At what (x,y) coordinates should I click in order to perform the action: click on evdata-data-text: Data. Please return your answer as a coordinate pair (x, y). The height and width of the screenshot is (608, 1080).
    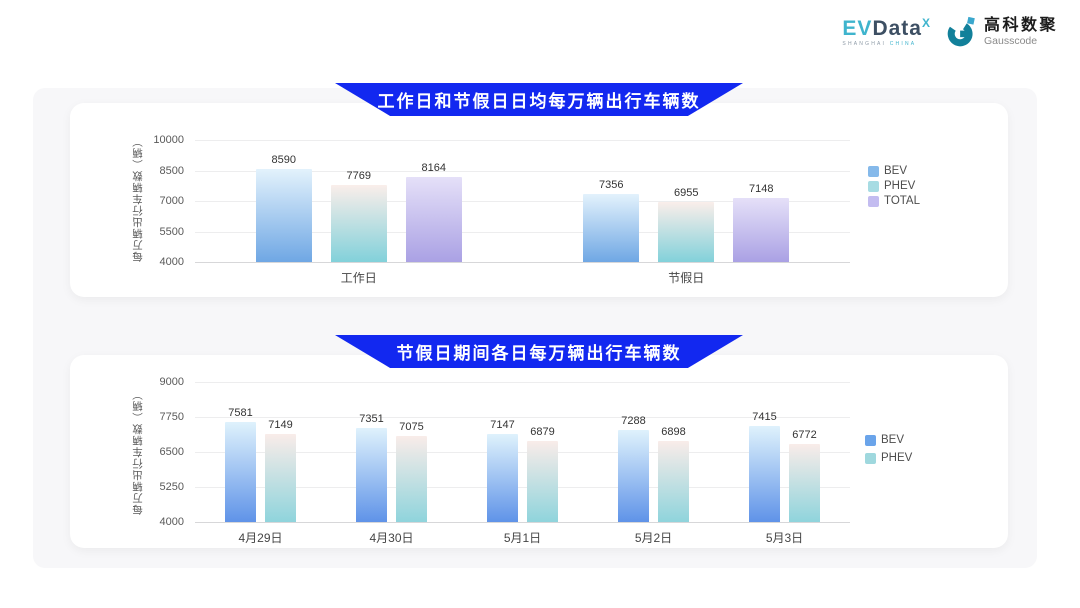
    Looking at the image, I should click on (897, 28).